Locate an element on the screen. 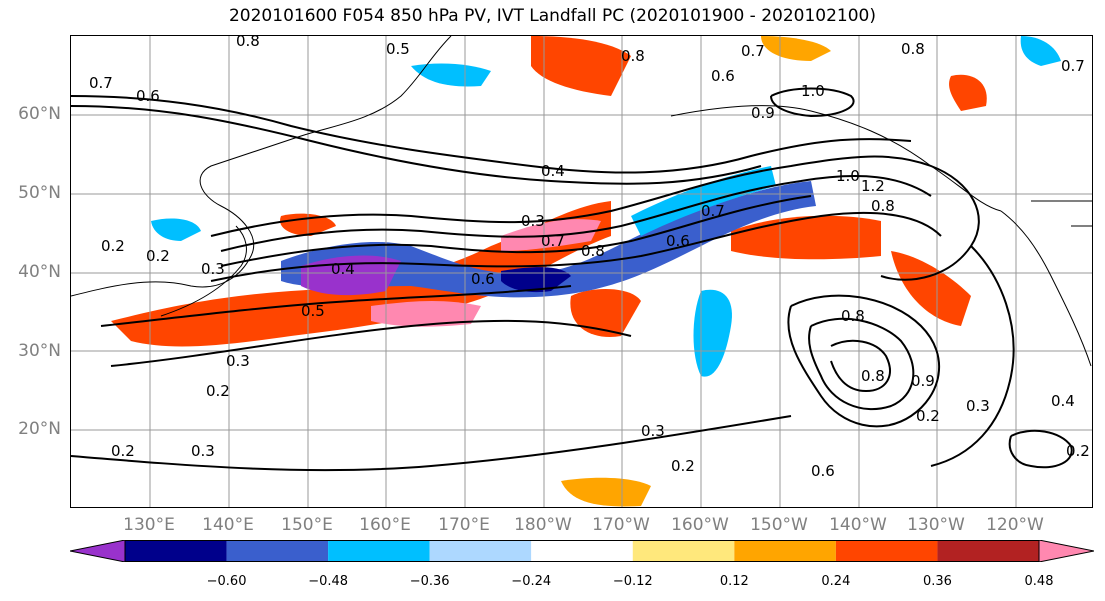 The width and height of the screenshot is (1105, 601). colorbar-left-extension is located at coordinates (98, 551).